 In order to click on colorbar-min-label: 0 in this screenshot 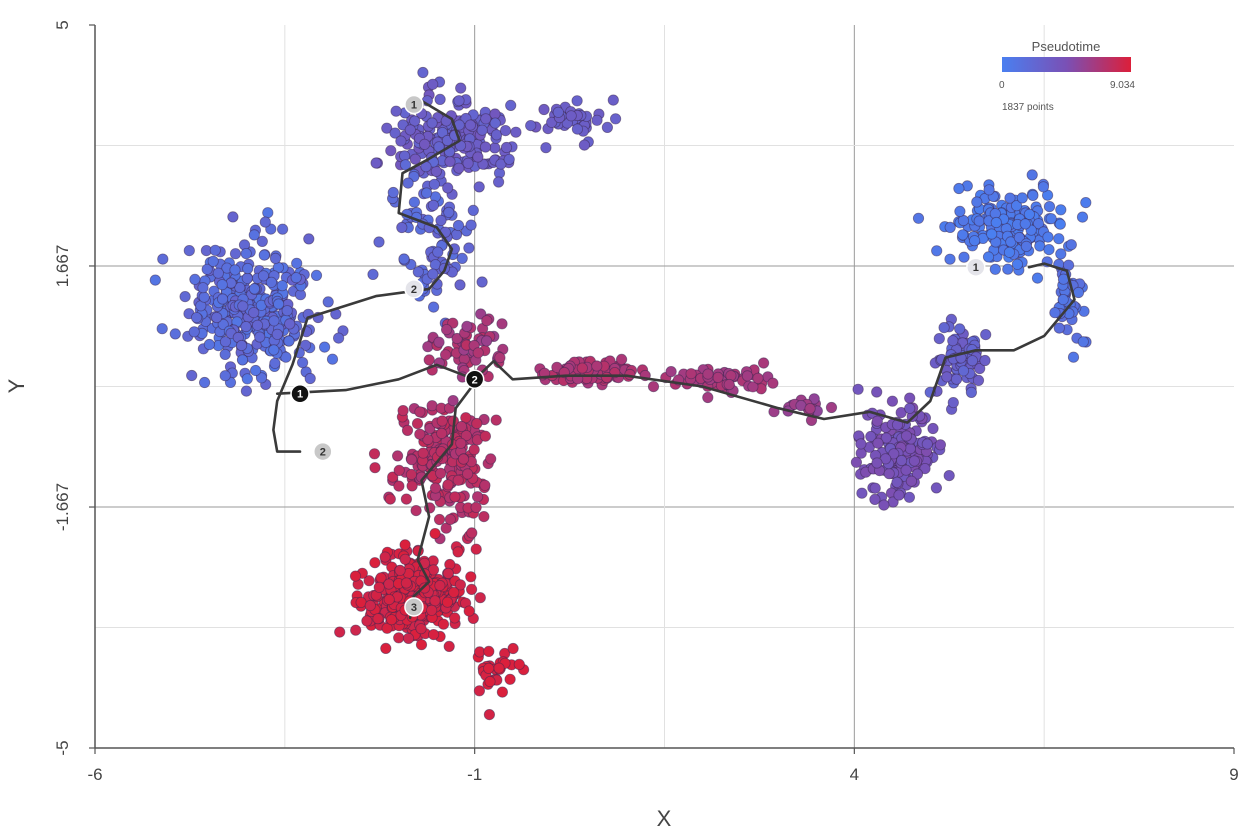, I will do `click(1002, 85)`.